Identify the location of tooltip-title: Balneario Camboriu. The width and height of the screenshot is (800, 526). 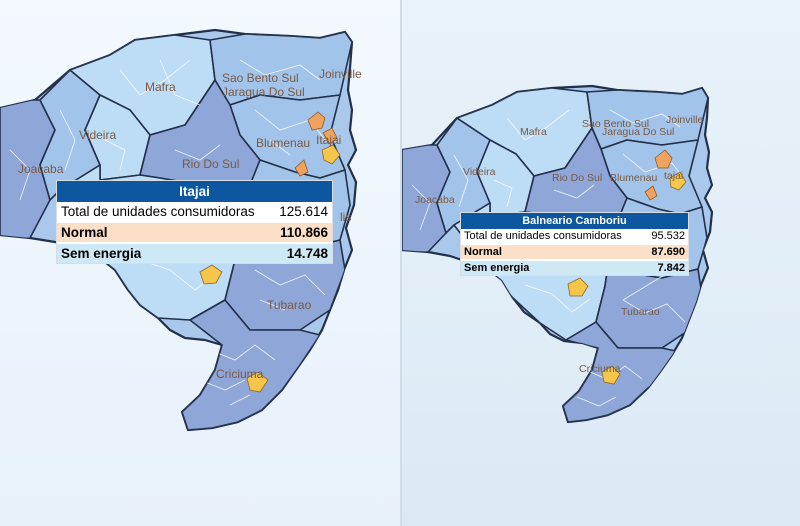
(574, 221).